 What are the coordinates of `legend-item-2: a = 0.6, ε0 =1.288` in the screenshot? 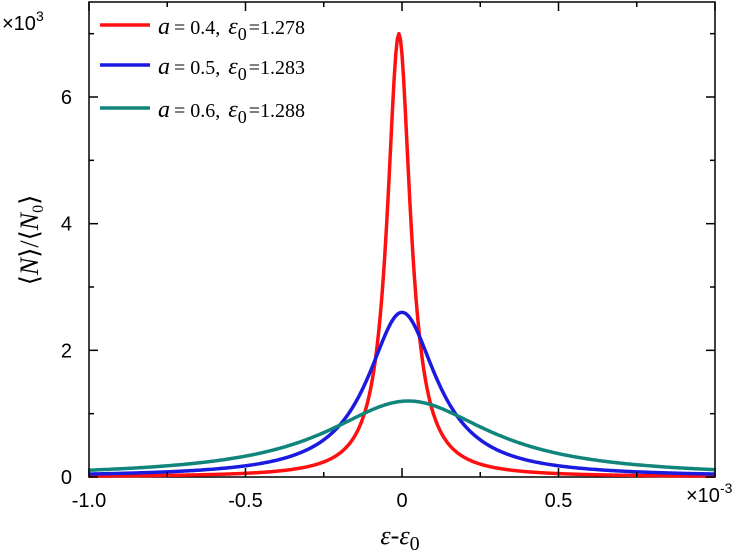 It's located at (202, 112).